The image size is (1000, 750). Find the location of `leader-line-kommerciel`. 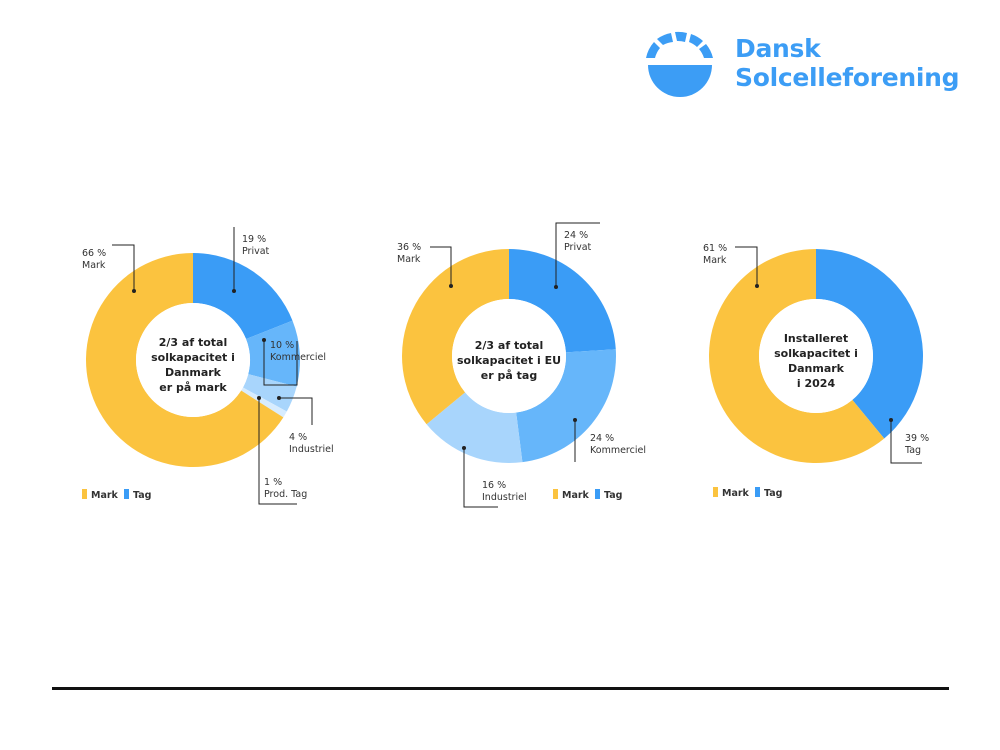

leader-line-kommerciel is located at coordinates (280, 363).